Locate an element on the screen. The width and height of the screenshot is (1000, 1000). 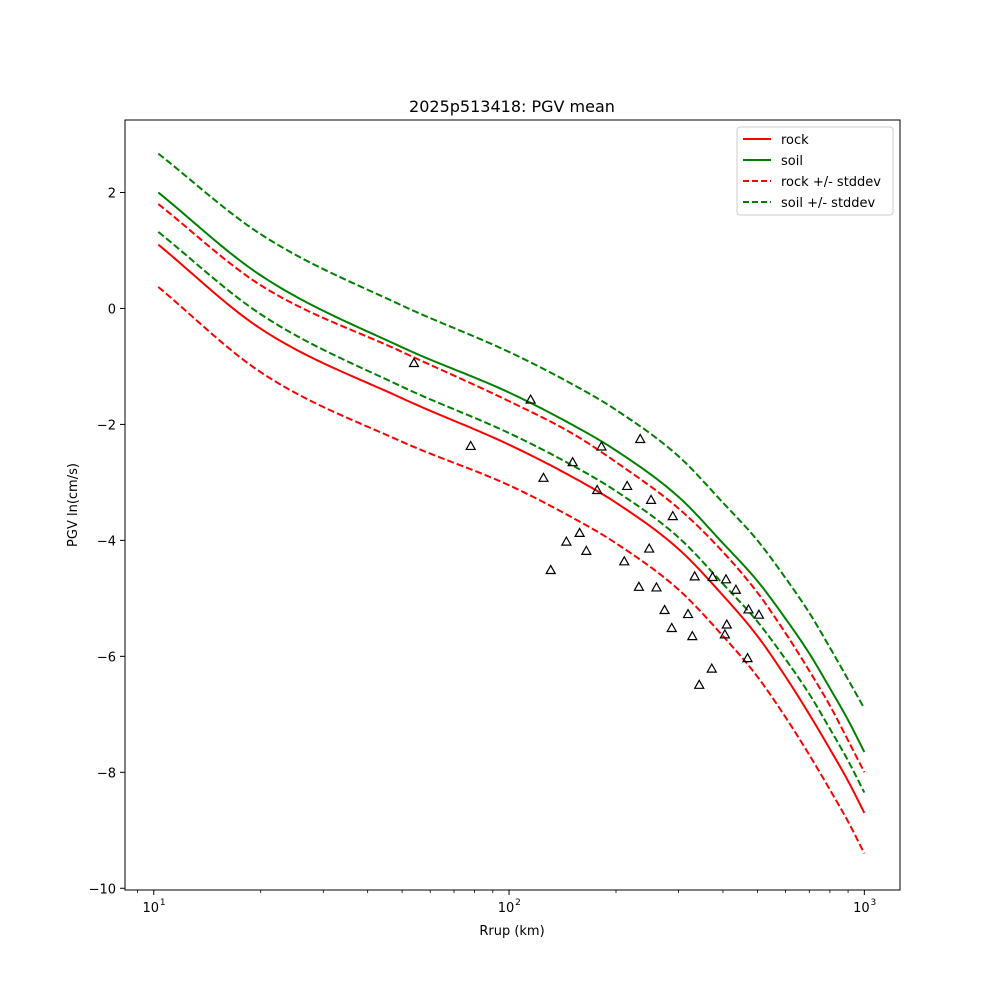
observation-points is located at coordinates (586, 523).